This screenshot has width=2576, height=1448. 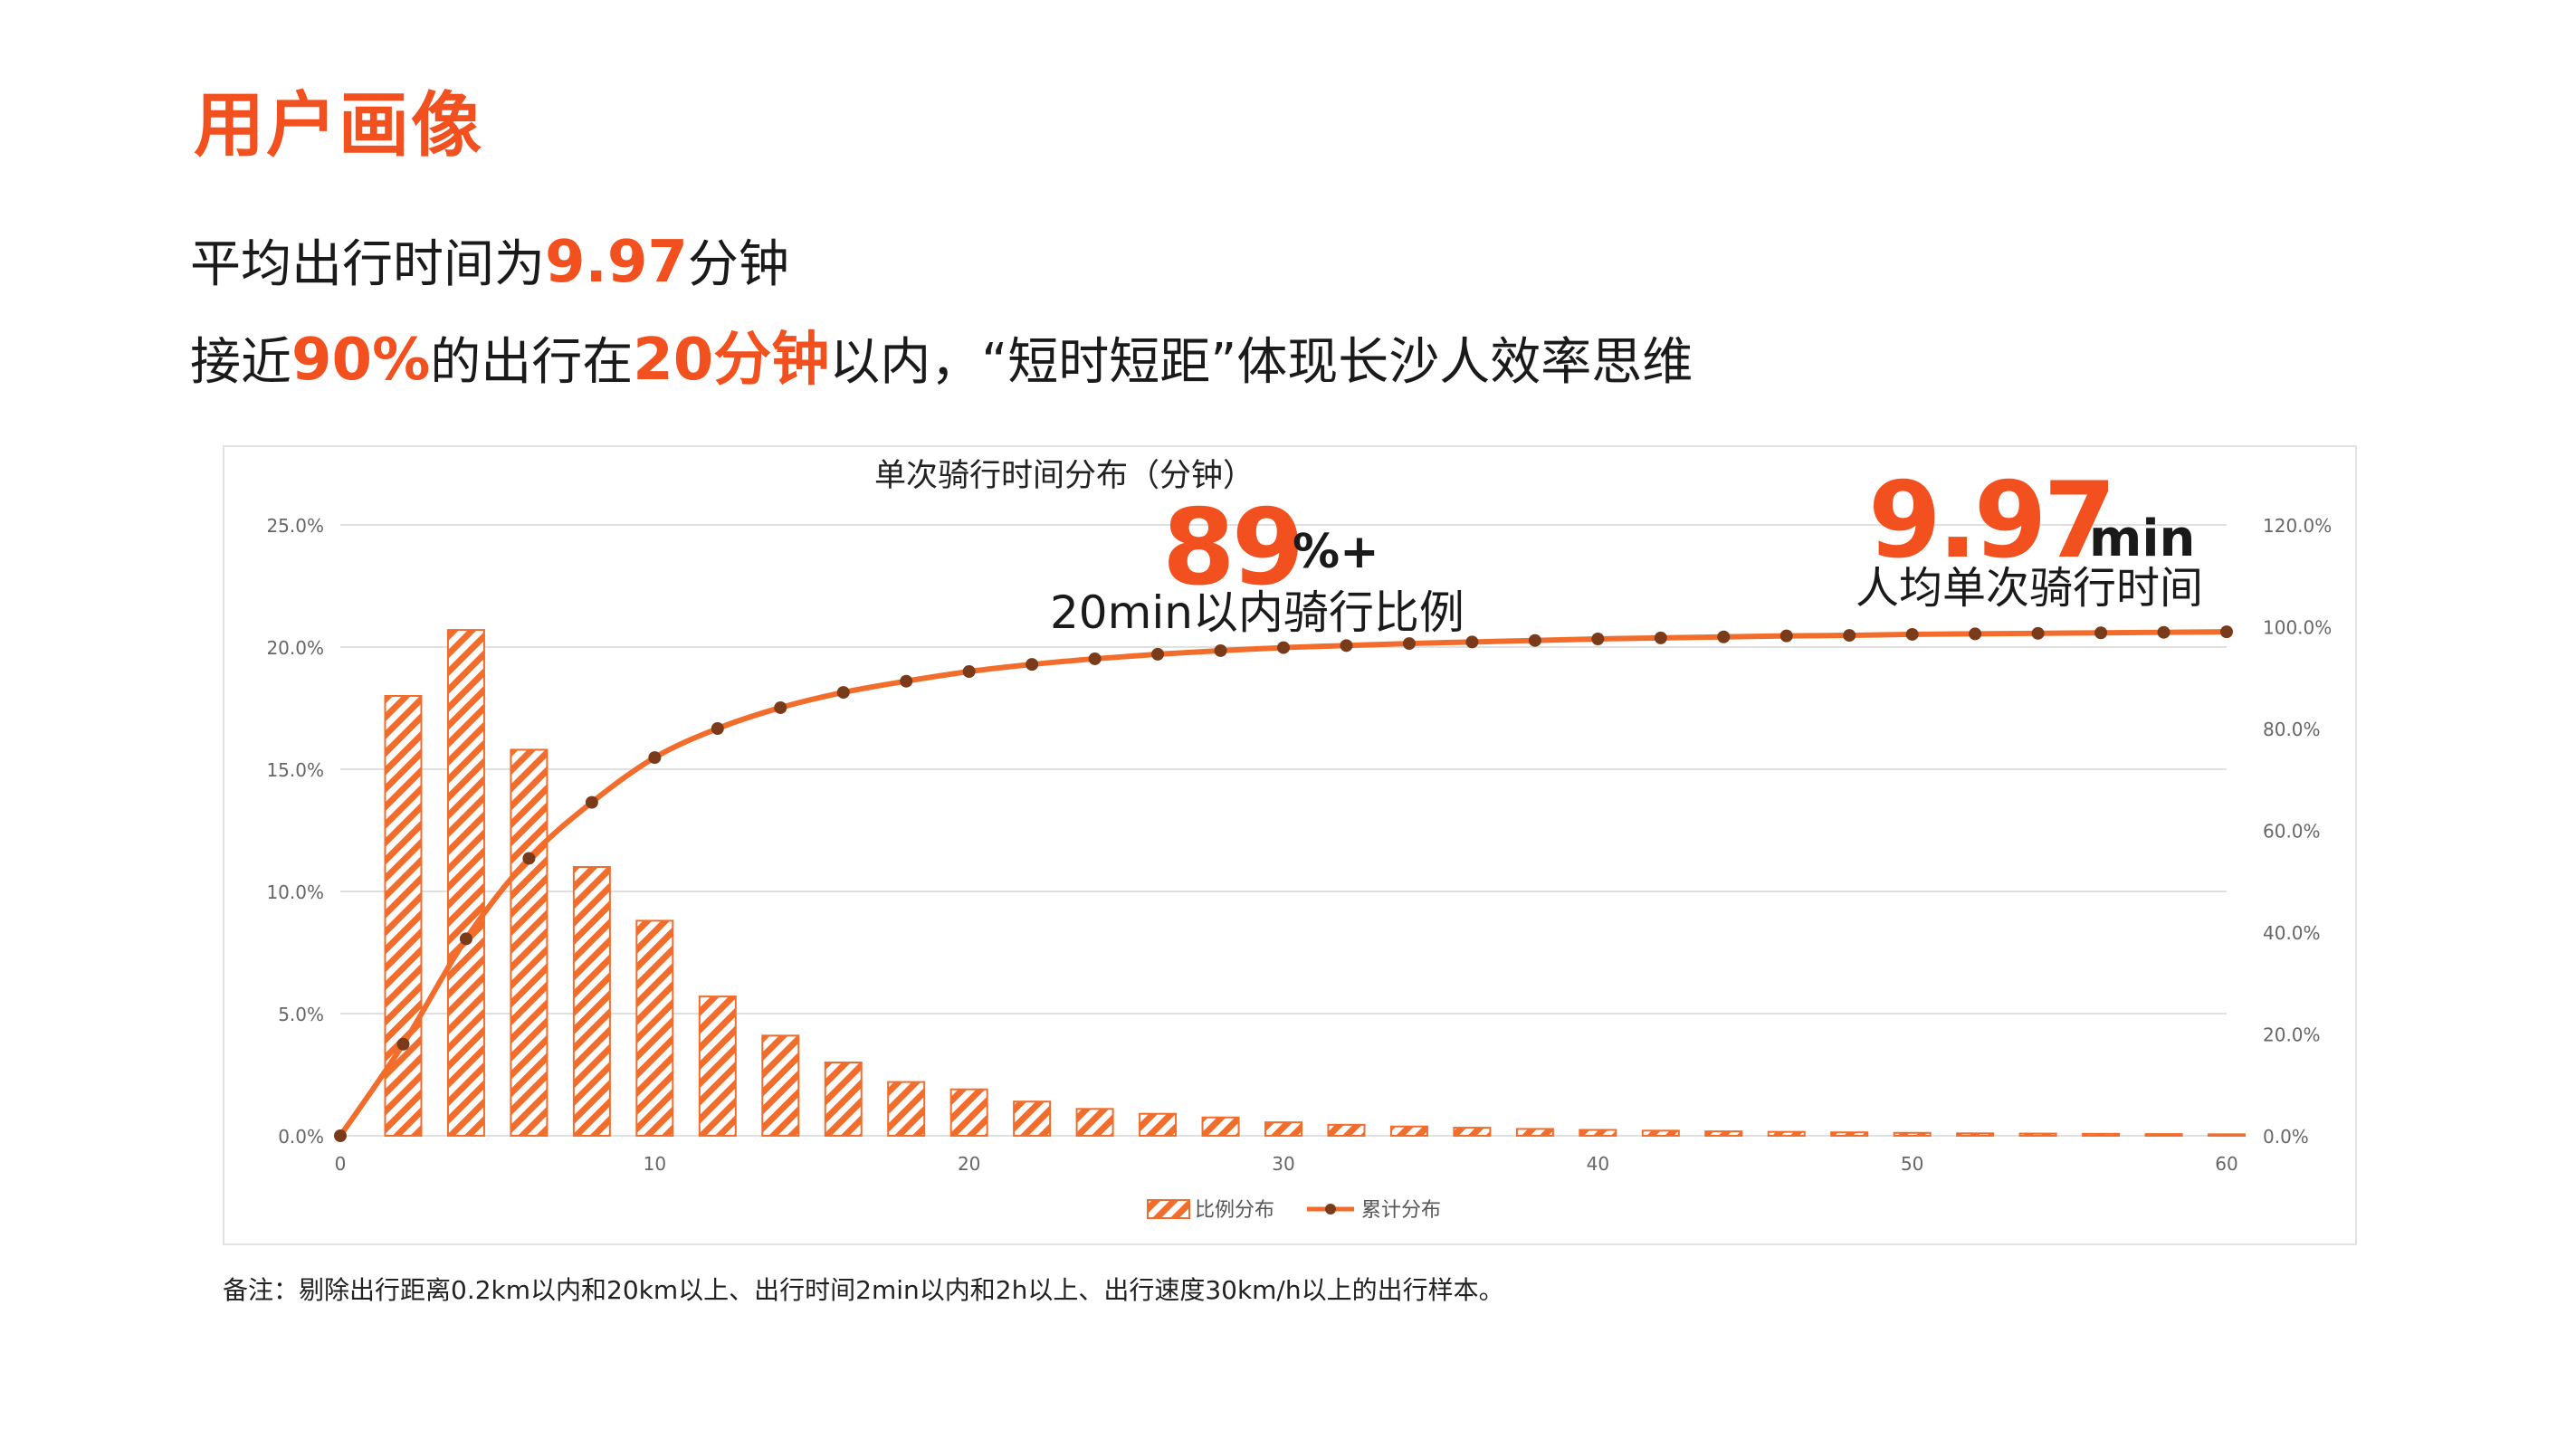 What do you see at coordinates (738, 265) in the screenshot?
I see `summary-text: 分钟` at bounding box center [738, 265].